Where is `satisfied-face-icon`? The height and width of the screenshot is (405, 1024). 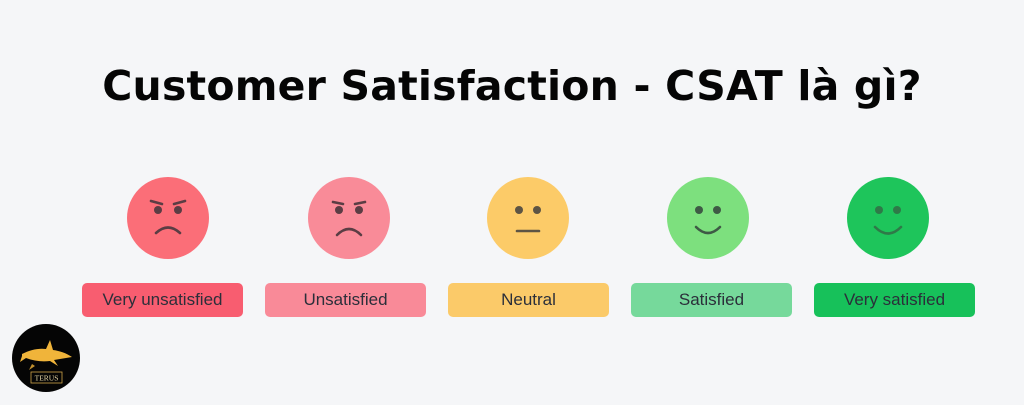
satisfied-face-icon is located at coordinates (708, 218).